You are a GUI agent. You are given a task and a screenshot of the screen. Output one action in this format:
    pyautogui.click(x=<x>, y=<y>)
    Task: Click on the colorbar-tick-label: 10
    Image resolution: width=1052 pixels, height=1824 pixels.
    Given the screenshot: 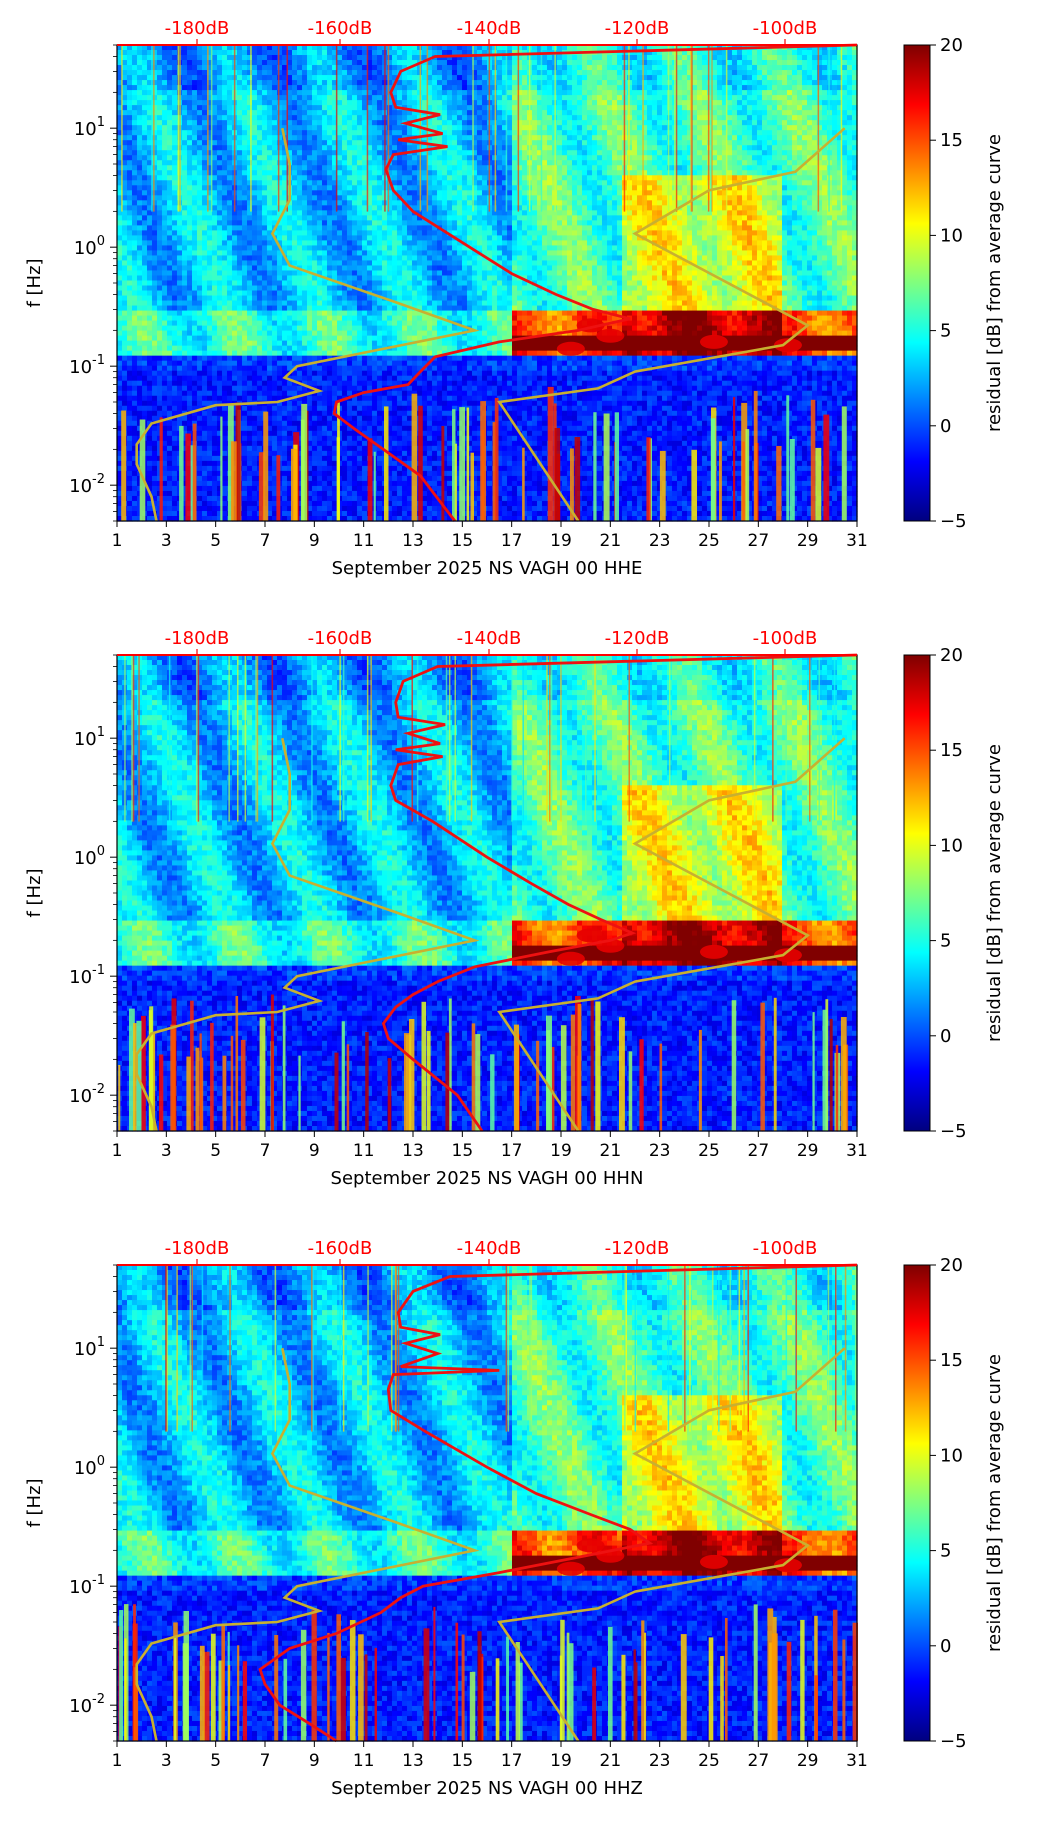 What is the action you would take?
    pyautogui.click(x=951, y=845)
    